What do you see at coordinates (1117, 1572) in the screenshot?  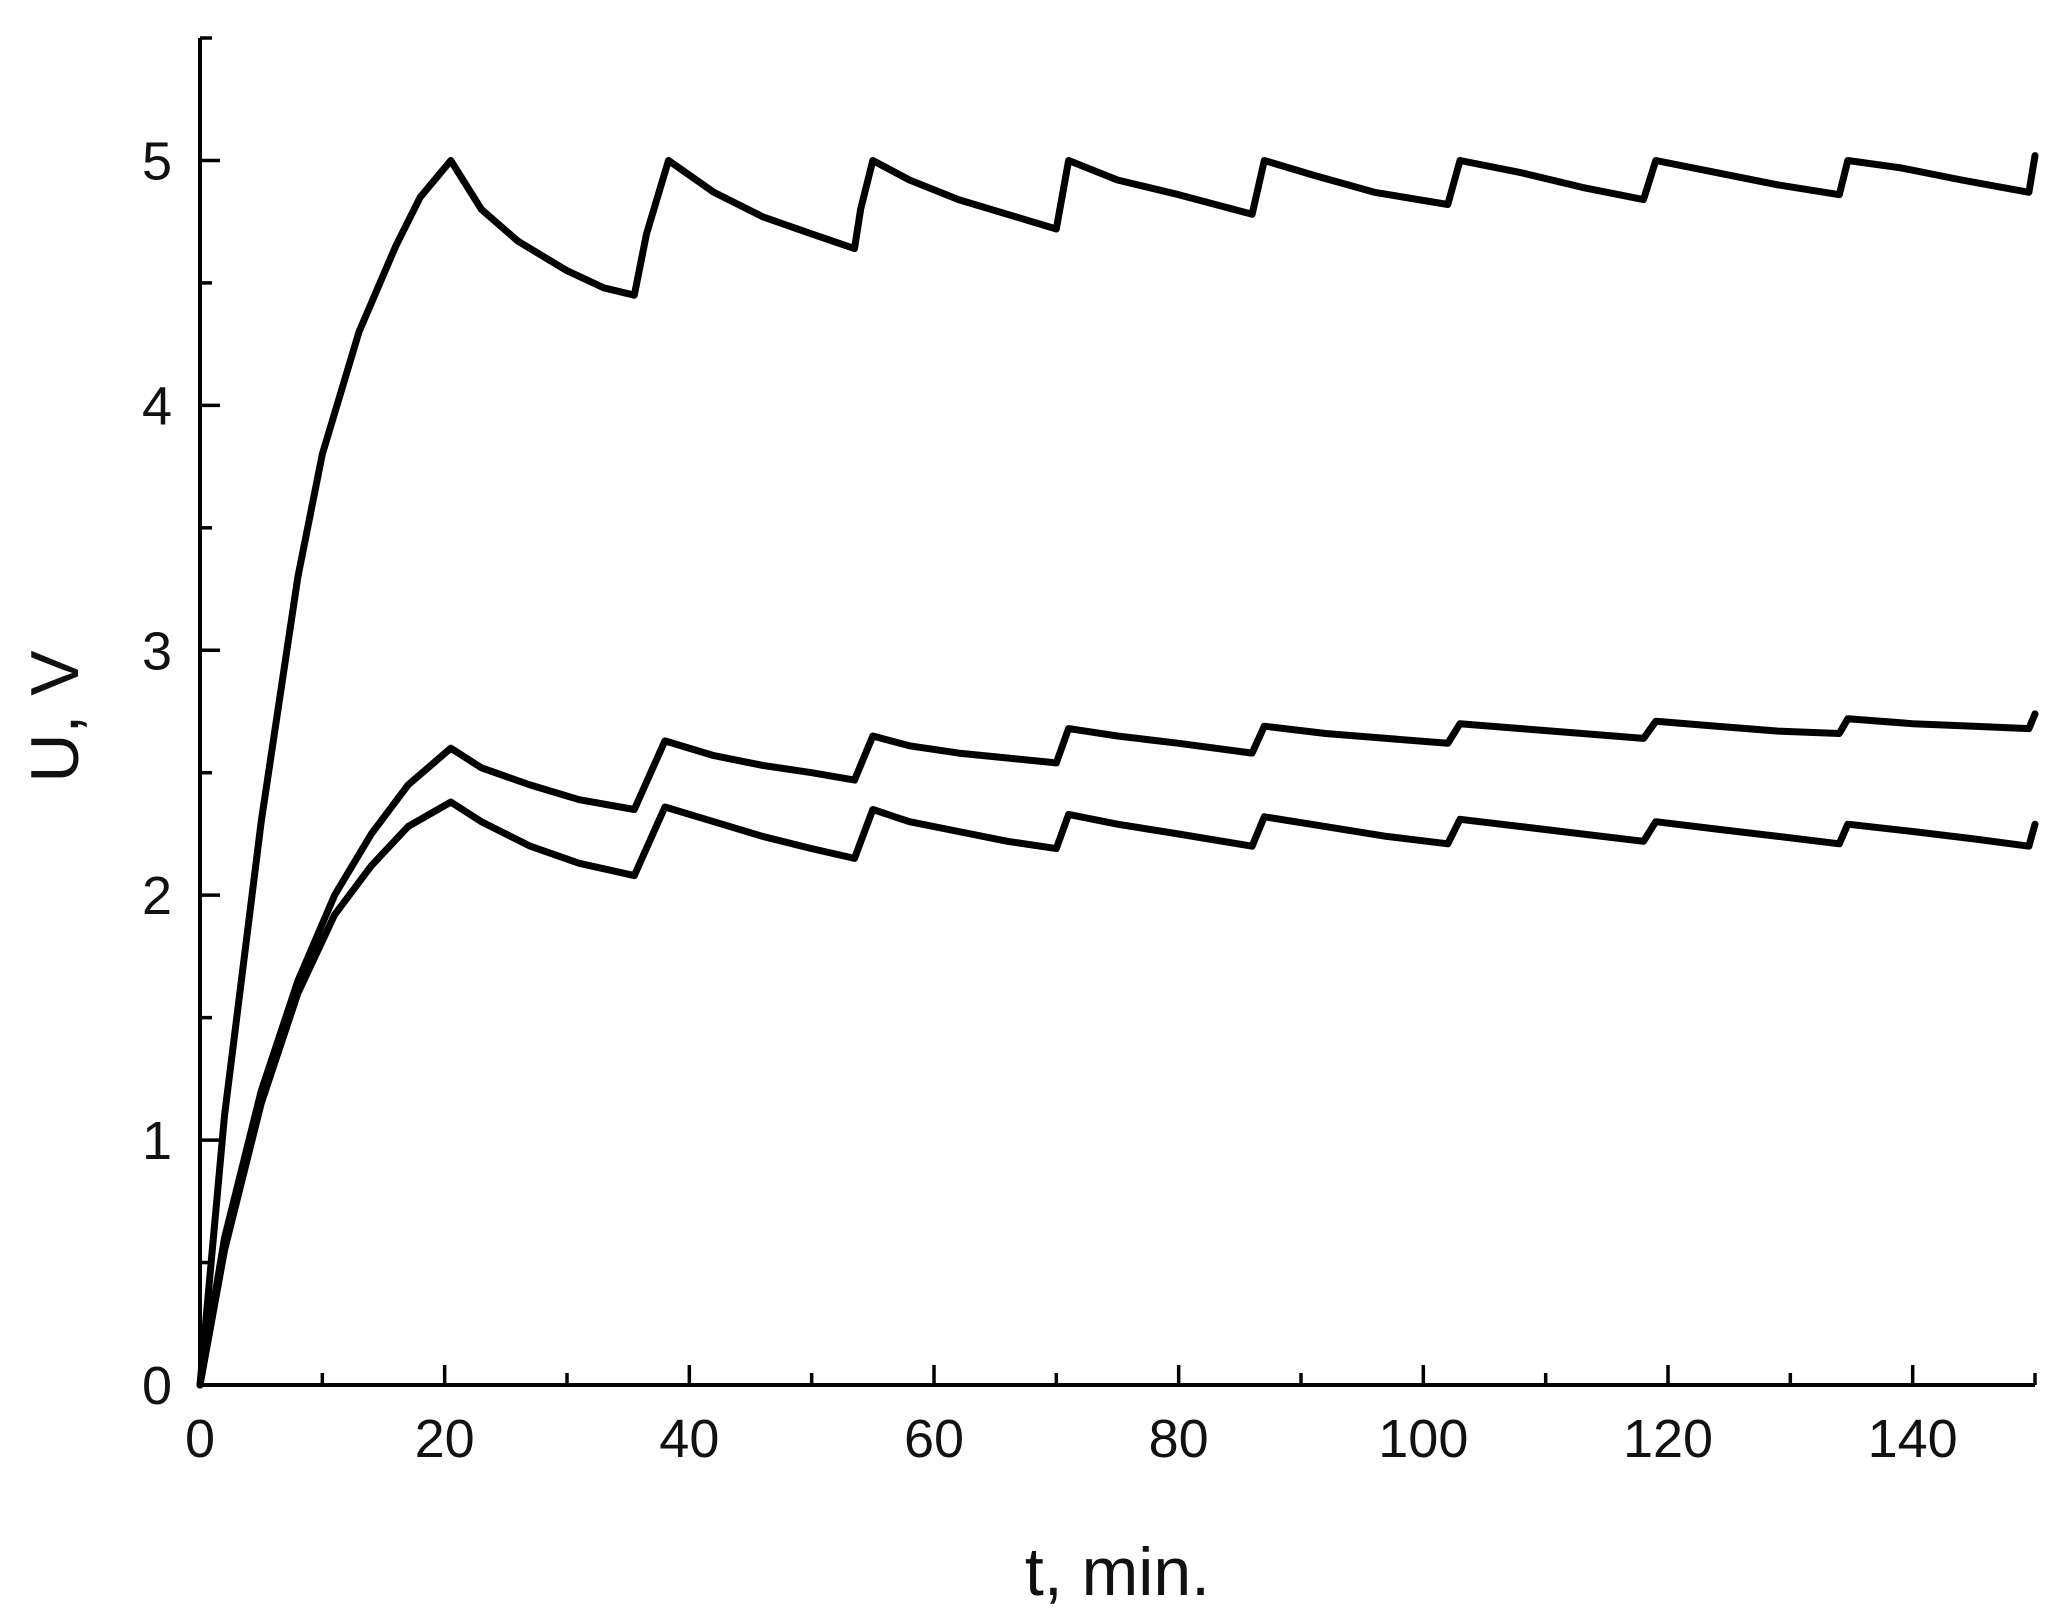 I see `x-axis-title: t, min.` at bounding box center [1117, 1572].